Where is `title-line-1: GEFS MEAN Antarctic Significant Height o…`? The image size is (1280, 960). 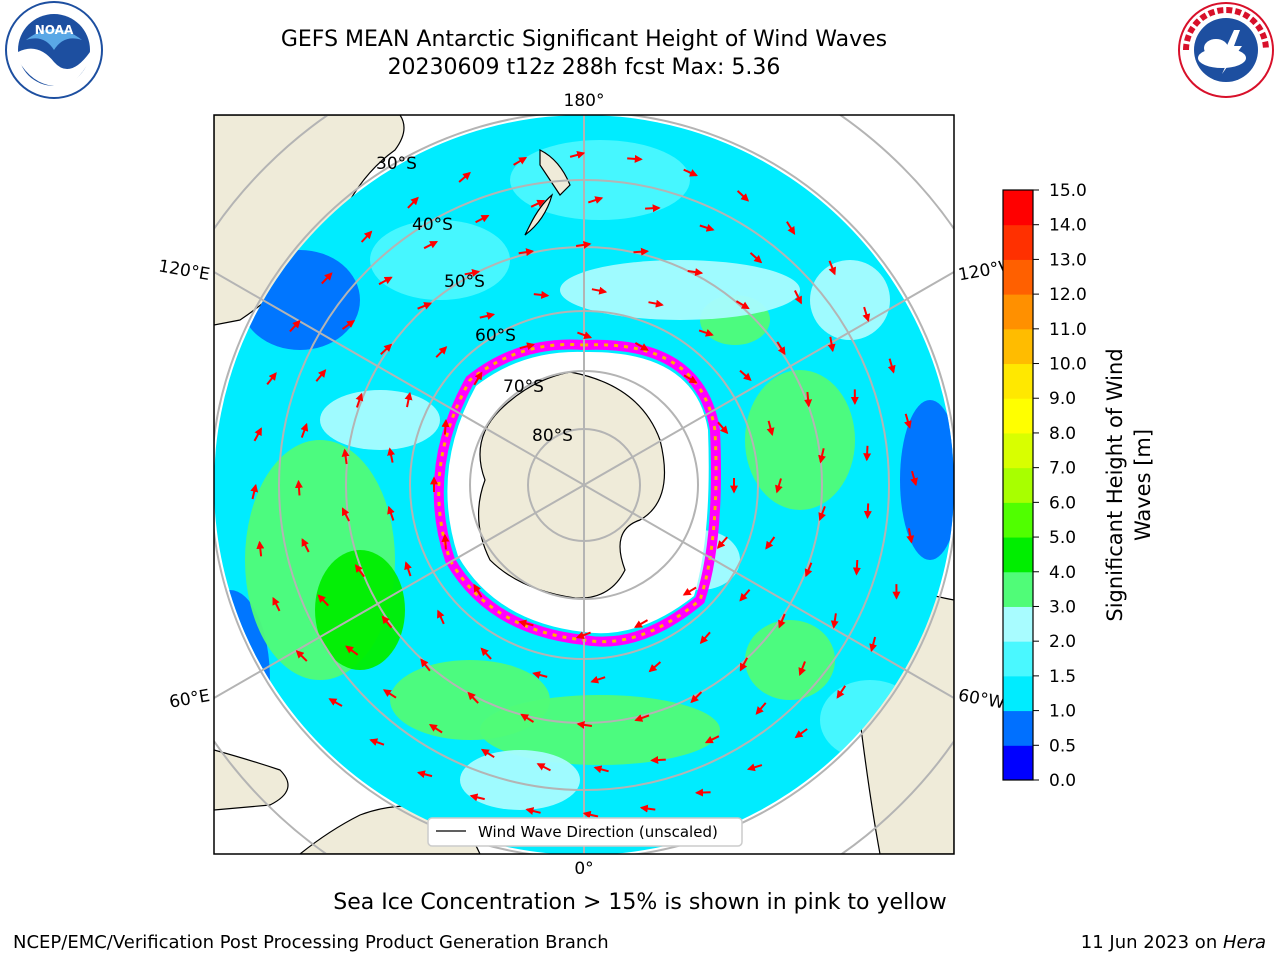 title-line-1: GEFS MEAN Antarctic Significant Height o… is located at coordinates (584, 39).